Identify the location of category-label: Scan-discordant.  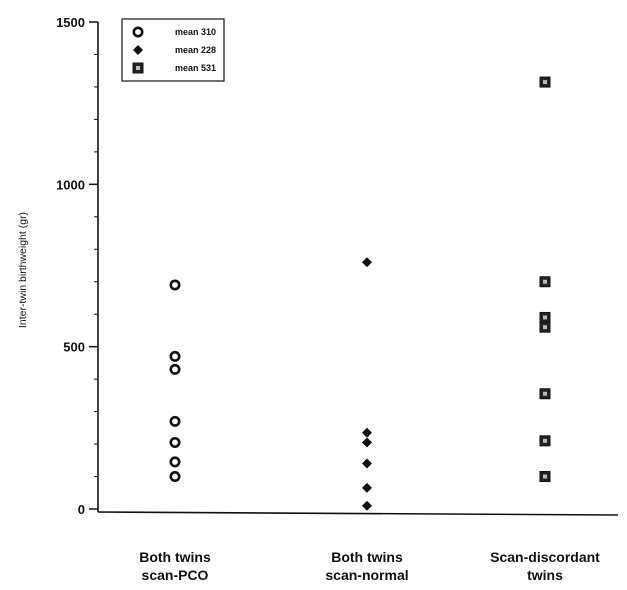
(545, 557).